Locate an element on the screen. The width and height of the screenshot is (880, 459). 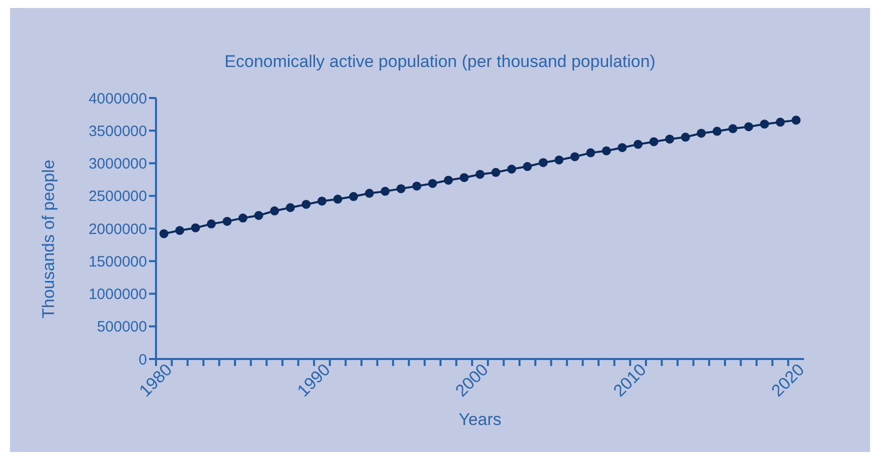
y-tick-label: 4000000 is located at coordinates (117, 99).